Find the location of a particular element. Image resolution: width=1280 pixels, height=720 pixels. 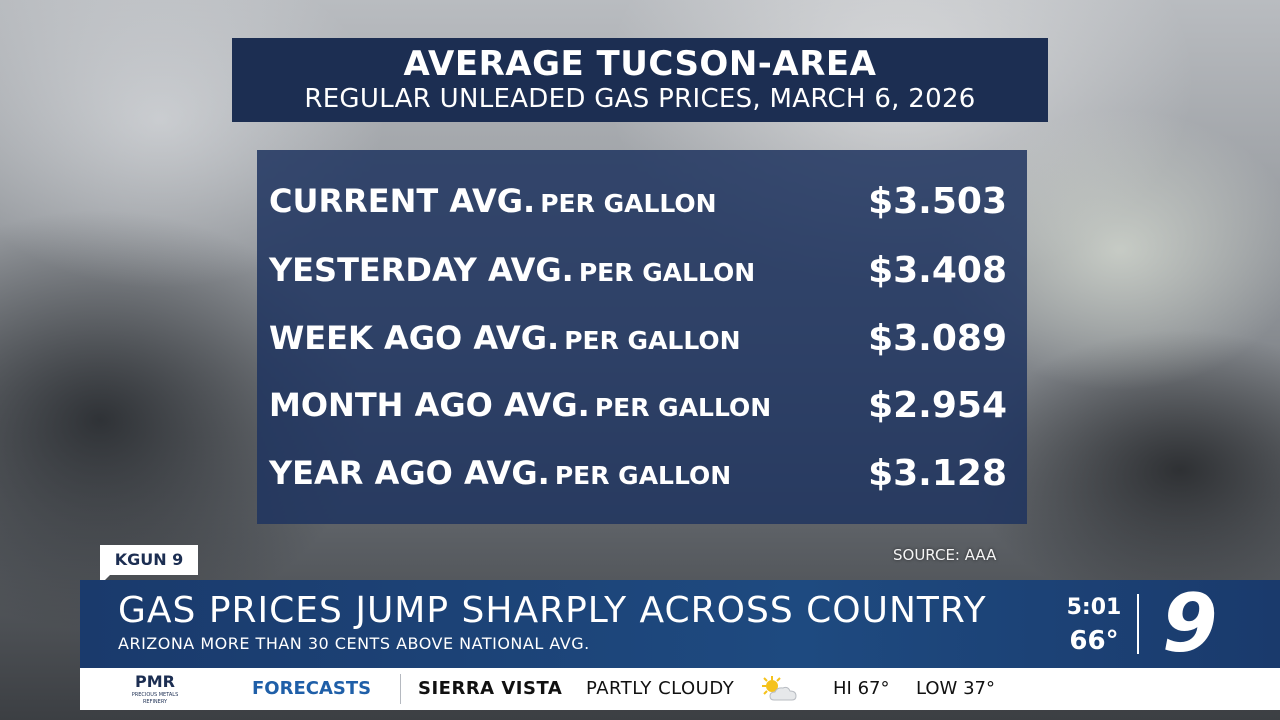

price-period: MONTH AGO AVG. is located at coordinates (429, 405).